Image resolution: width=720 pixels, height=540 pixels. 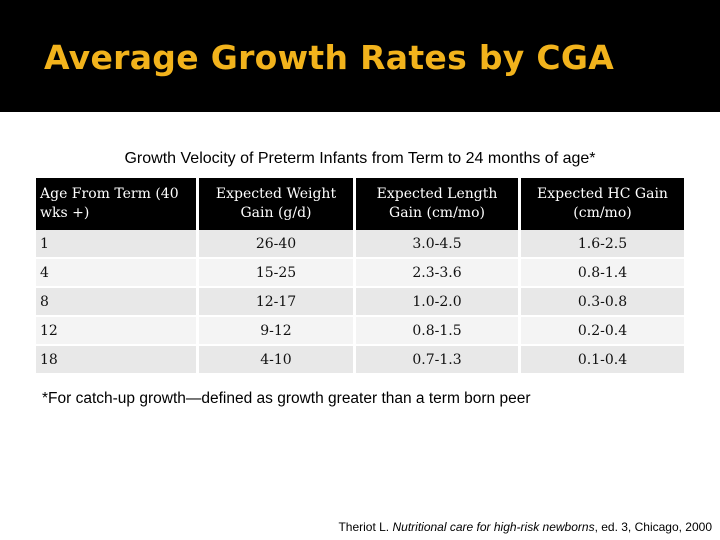 What do you see at coordinates (601, 244) in the screenshot?
I see `cell-hc-gain: 1.6-2.5` at bounding box center [601, 244].